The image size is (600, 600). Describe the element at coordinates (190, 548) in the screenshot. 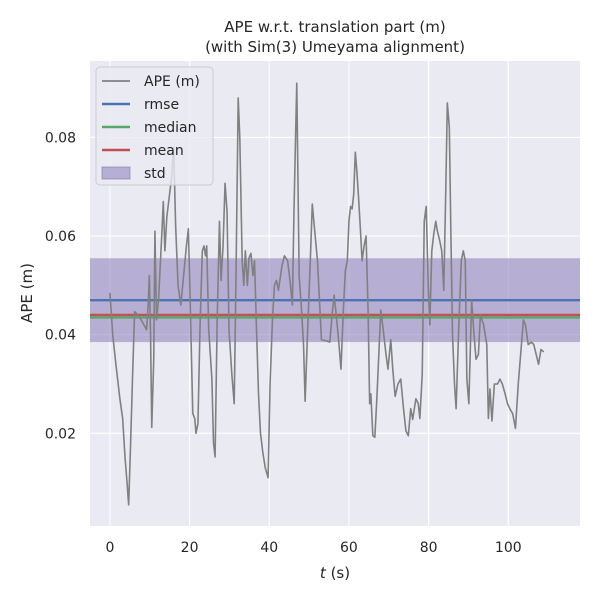

I see `x-tick-label: 20` at that location.